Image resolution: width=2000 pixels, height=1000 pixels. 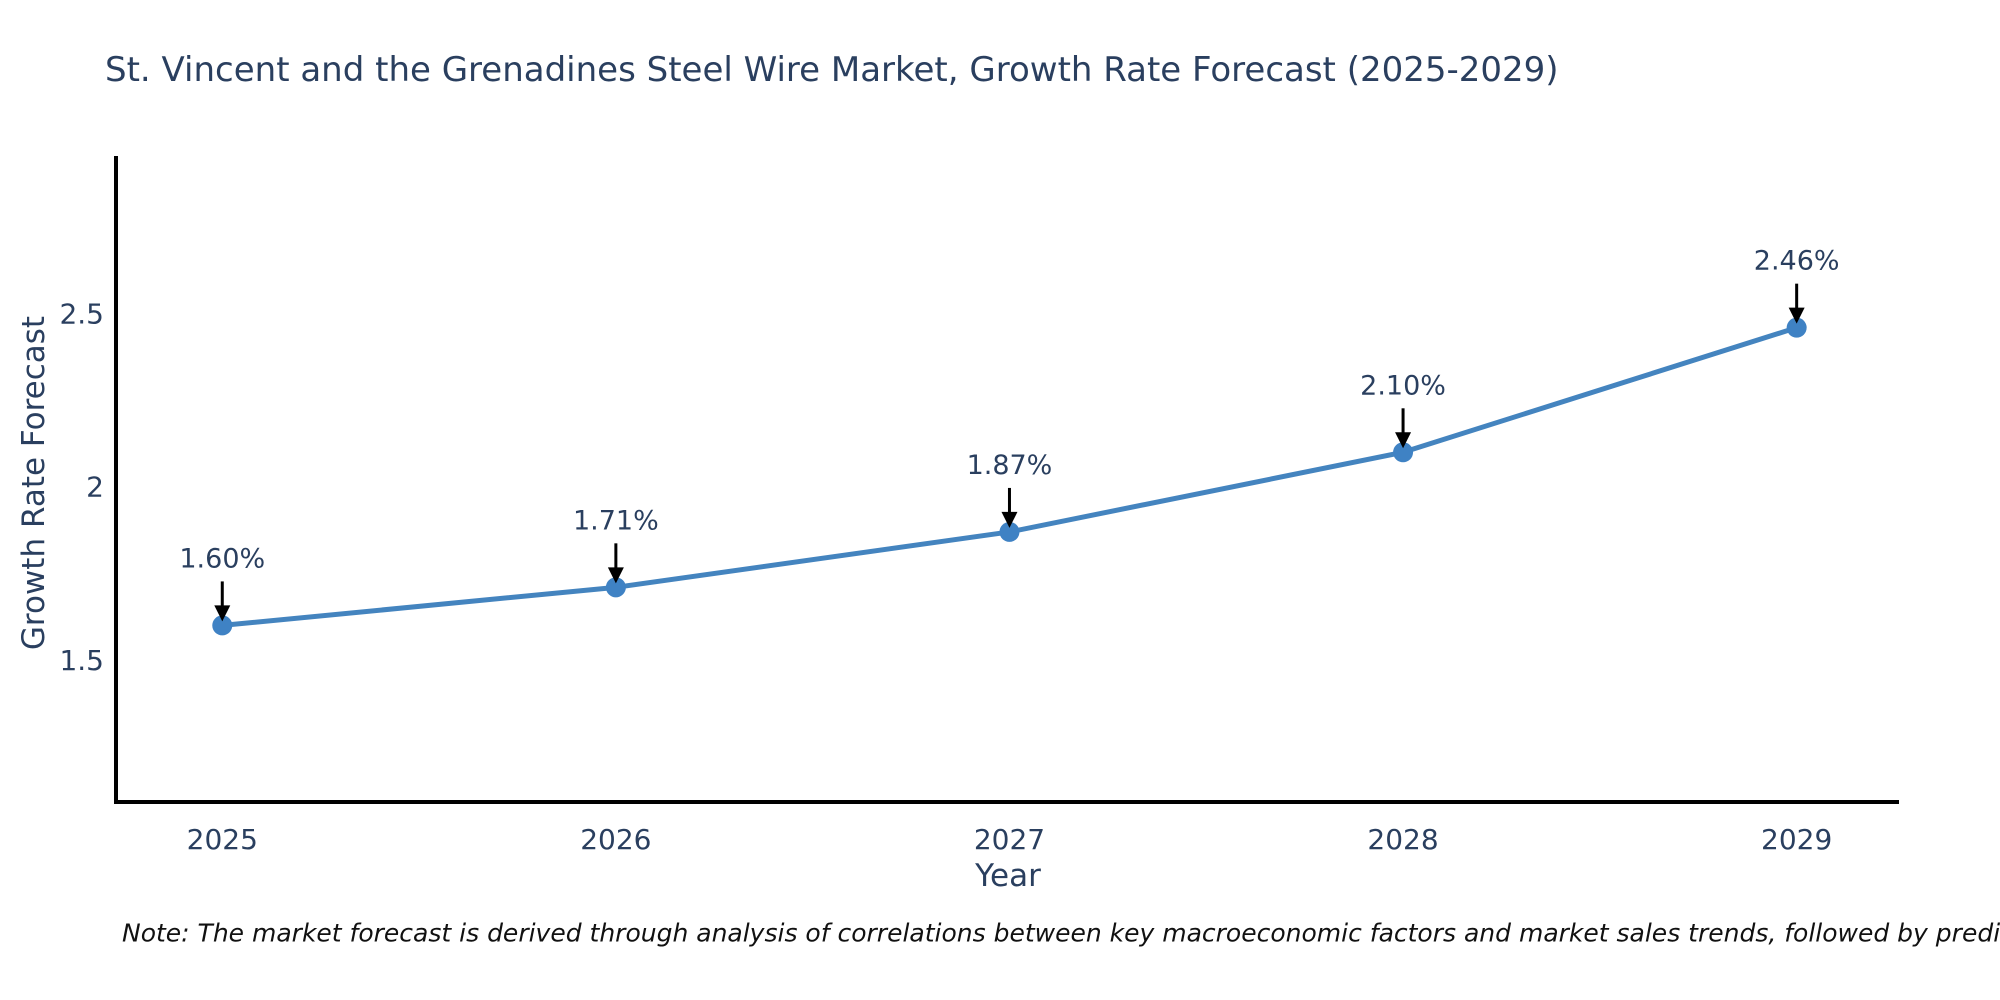 What do you see at coordinates (81, 314) in the screenshot?
I see `y-tick-label: 2.5` at bounding box center [81, 314].